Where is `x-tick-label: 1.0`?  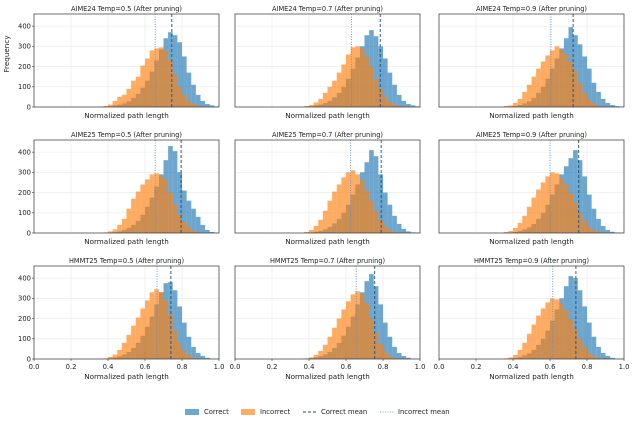 x-tick-label: 1.0 is located at coordinates (219, 367).